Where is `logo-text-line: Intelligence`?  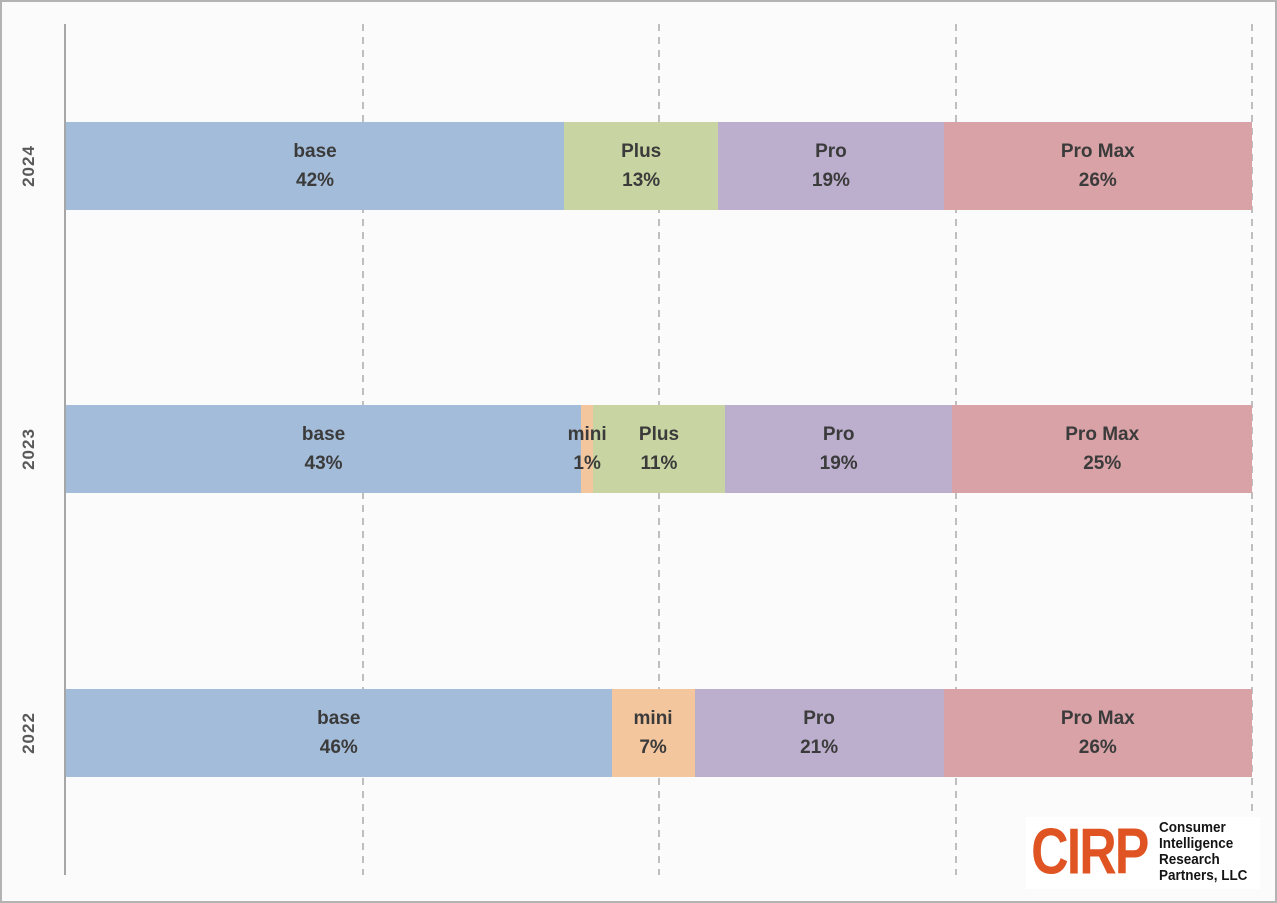
logo-text-line: Intelligence is located at coordinates (1196, 844).